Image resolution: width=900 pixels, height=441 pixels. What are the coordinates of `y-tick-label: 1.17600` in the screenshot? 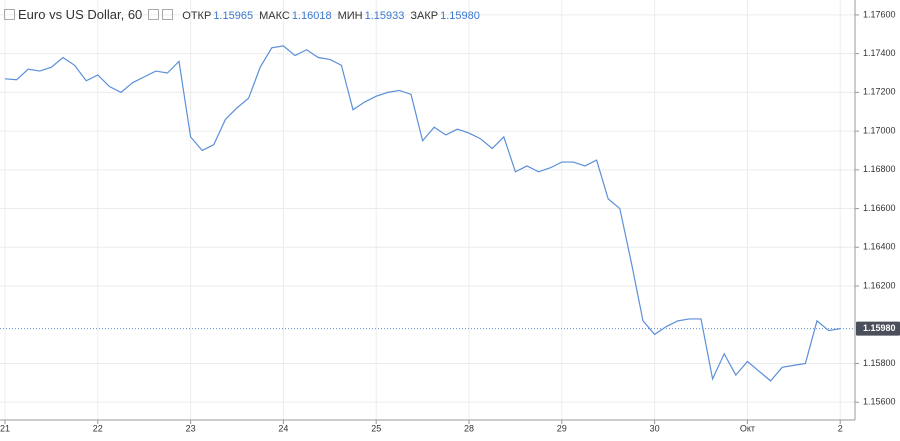 It's located at (879, 14).